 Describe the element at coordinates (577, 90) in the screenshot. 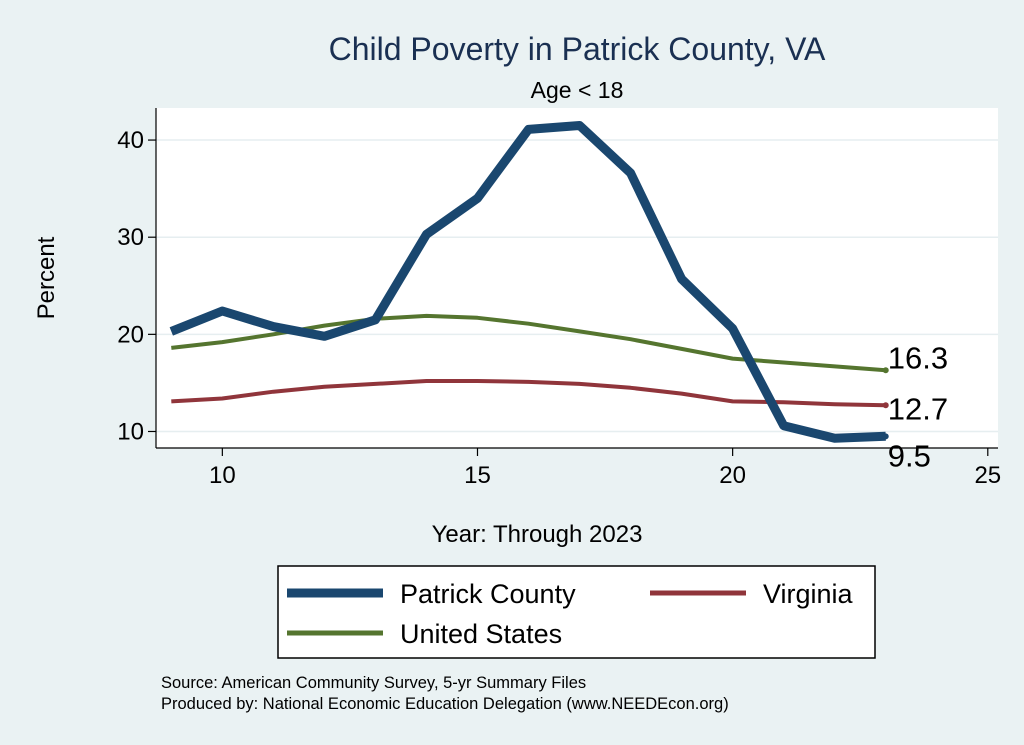

I see `chart-subtitle: Age < 18` at that location.